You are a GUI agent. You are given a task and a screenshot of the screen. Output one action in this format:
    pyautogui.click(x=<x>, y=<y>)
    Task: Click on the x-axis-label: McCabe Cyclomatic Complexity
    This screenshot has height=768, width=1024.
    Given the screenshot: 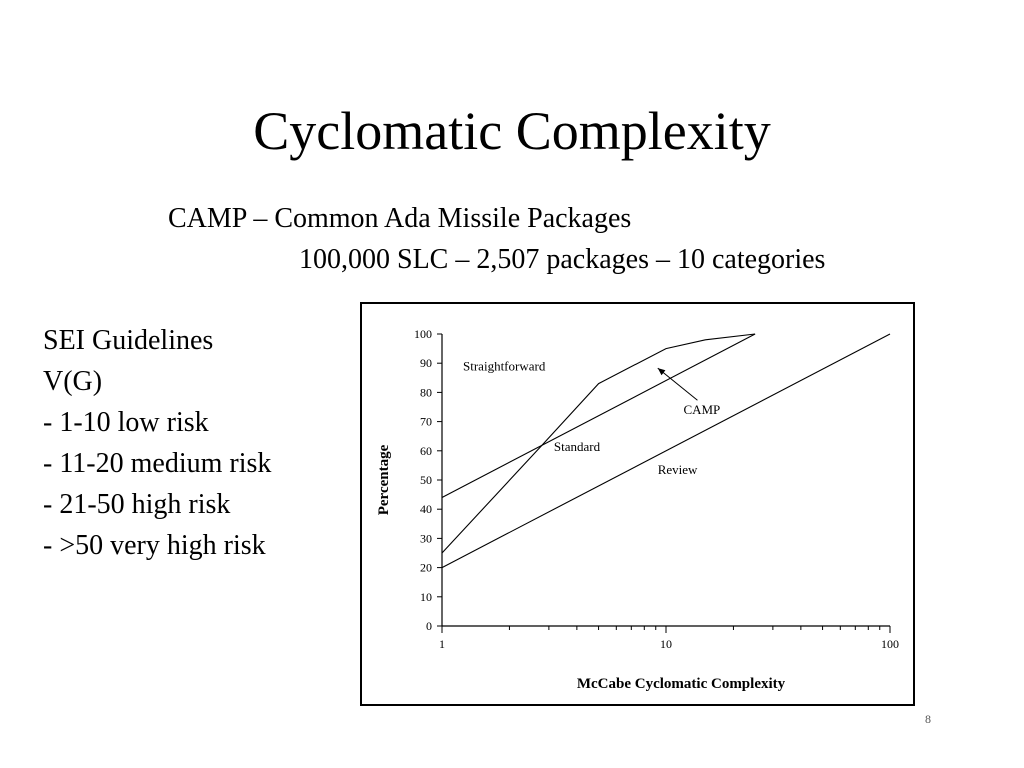 What is the action you would take?
    pyautogui.click(x=681, y=684)
    